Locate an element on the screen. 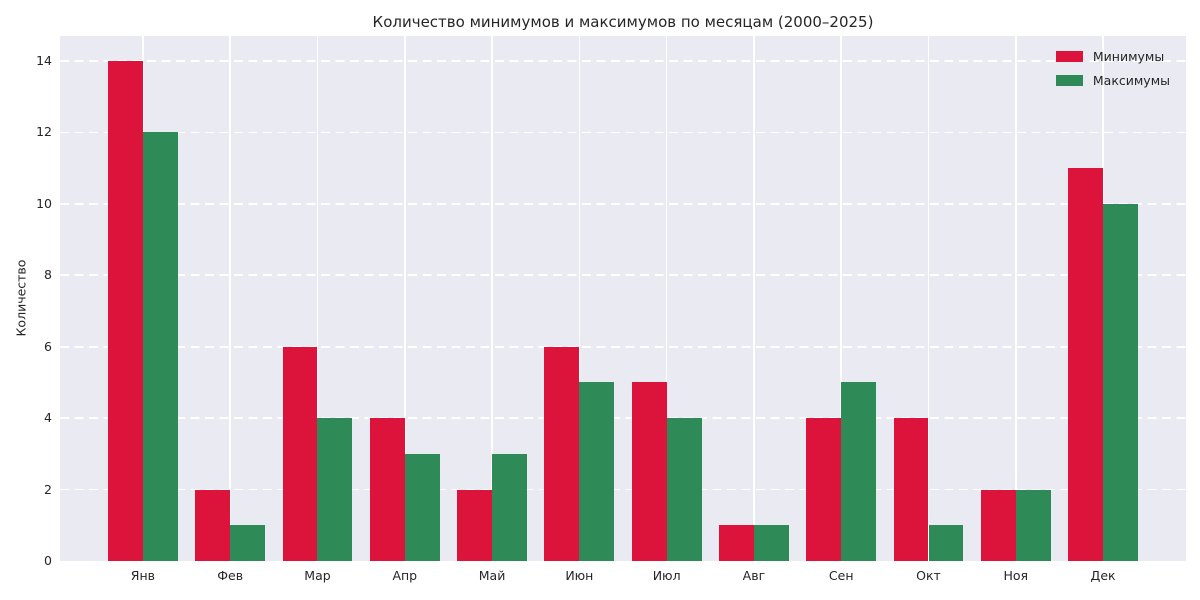  x-tick-label-11: Ноя is located at coordinates (1016, 575).